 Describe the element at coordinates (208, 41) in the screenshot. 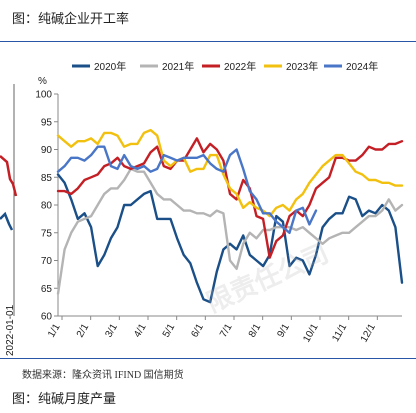

I see `title-rule` at that location.